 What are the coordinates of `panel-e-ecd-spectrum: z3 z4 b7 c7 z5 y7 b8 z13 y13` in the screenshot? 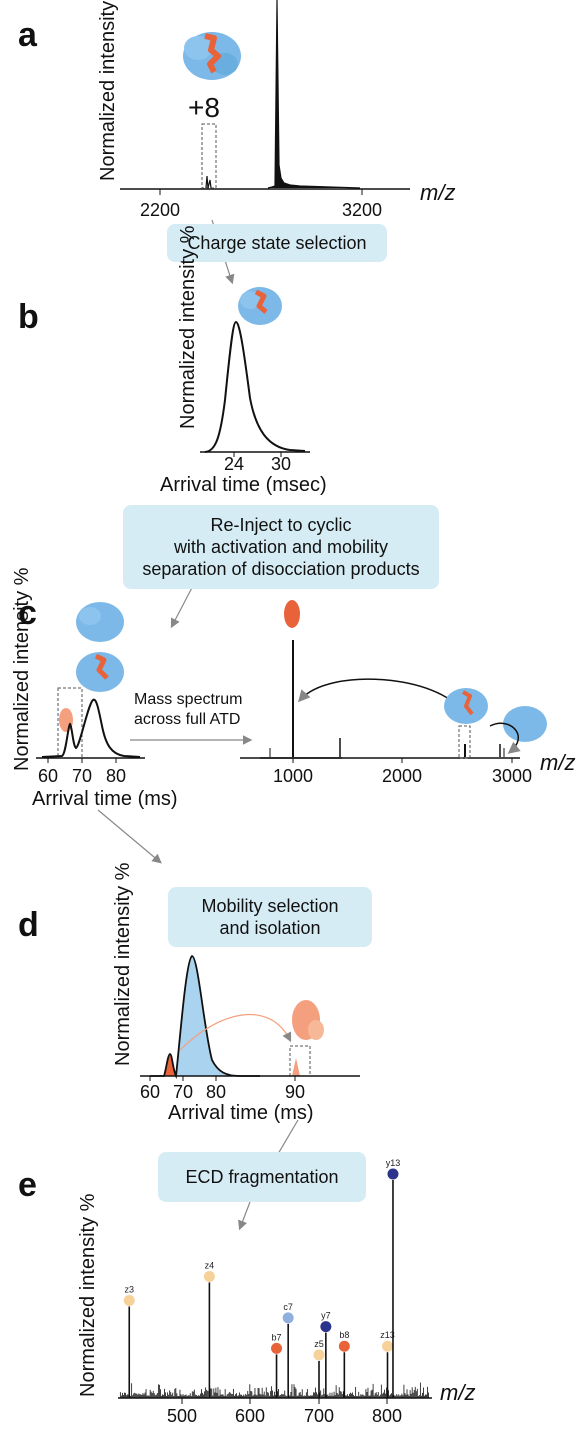 It's located at (275, 1281).